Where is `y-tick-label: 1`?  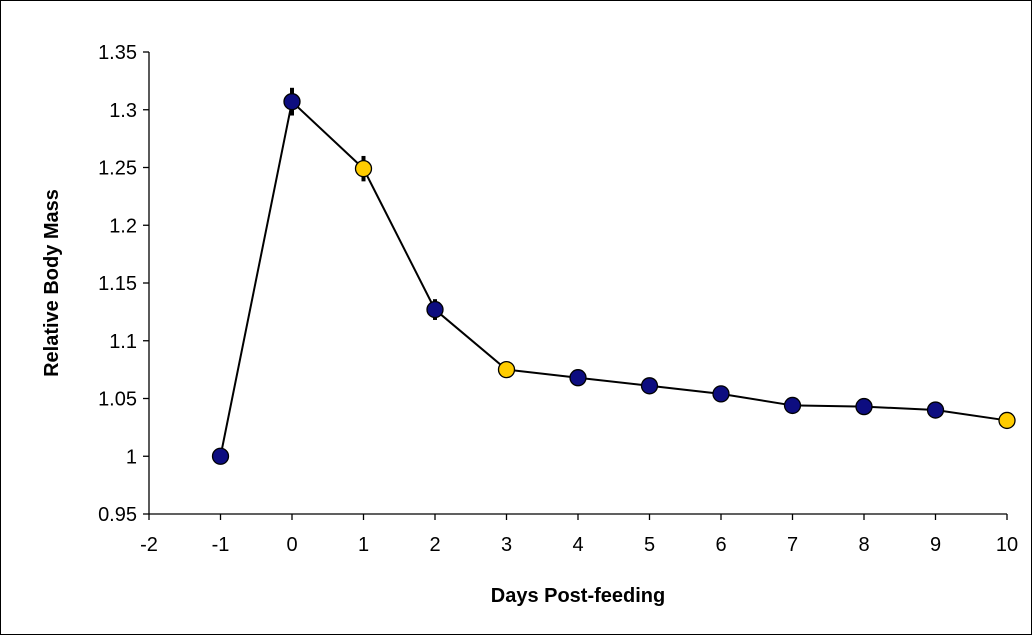
y-tick-label: 1 is located at coordinates (131, 457).